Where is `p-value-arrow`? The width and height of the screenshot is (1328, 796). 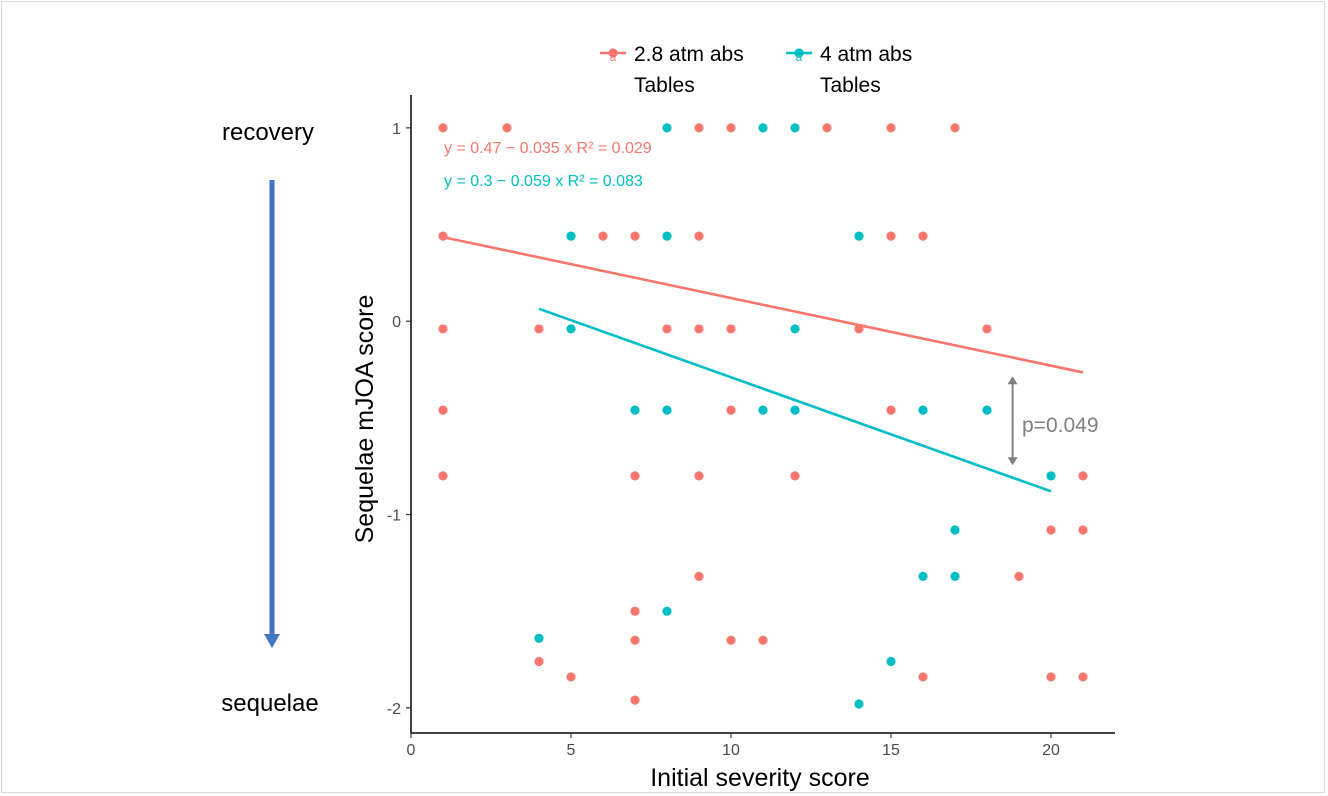 p-value-arrow is located at coordinates (1012, 421).